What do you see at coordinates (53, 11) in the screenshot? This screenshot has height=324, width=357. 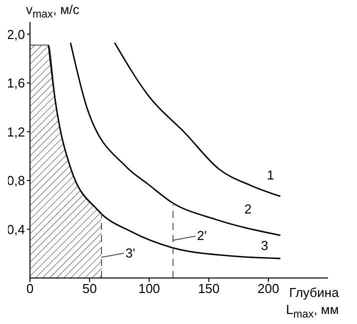 I see `y-axis-title: v$_{max}$, м/с` at bounding box center [53, 11].